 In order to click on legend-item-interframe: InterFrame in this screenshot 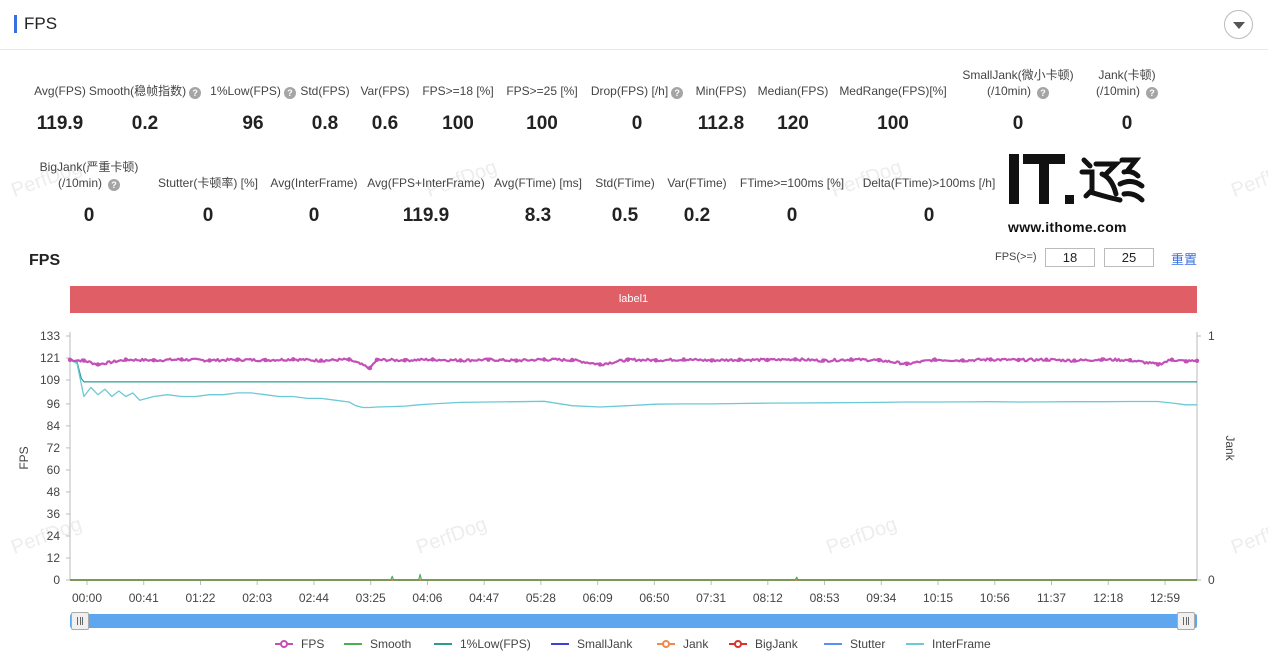, I will do `click(948, 644)`.